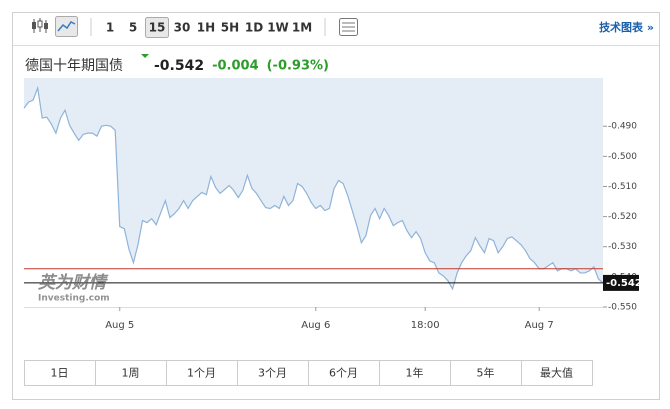  What do you see at coordinates (415, 373) in the screenshot?
I see `range-button: 1年` at bounding box center [415, 373].